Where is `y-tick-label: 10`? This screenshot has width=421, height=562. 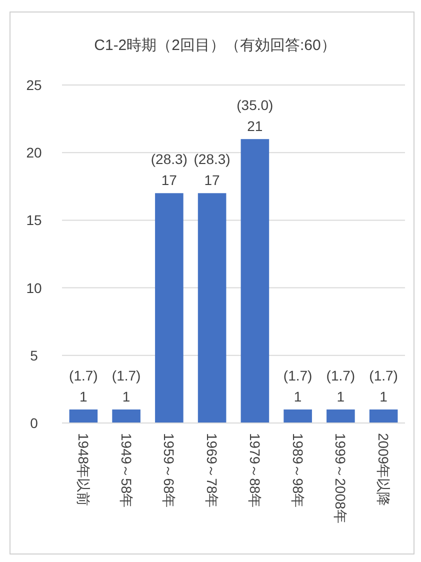 y-tick-label: 10 is located at coordinates (34, 288).